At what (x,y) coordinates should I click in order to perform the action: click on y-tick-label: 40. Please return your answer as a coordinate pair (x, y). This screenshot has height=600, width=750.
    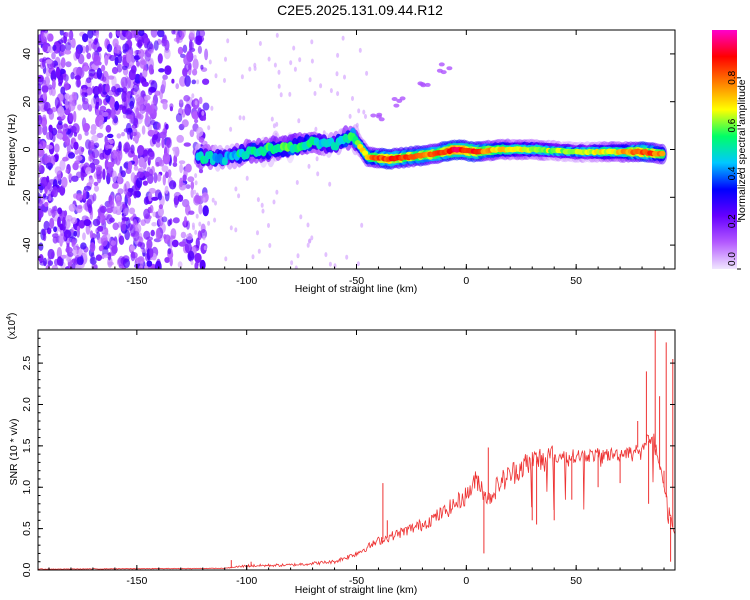
    Looking at the image, I should click on (27, 54).